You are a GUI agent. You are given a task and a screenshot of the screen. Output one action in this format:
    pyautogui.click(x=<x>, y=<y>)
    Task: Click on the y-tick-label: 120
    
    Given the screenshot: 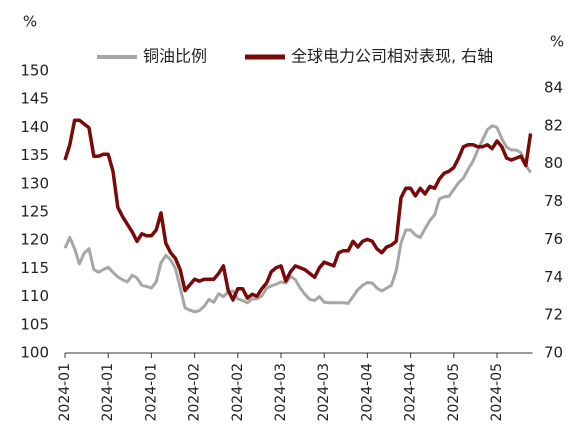 What is the action you would take?
    pyautogui.click(x=34, y=240)
    